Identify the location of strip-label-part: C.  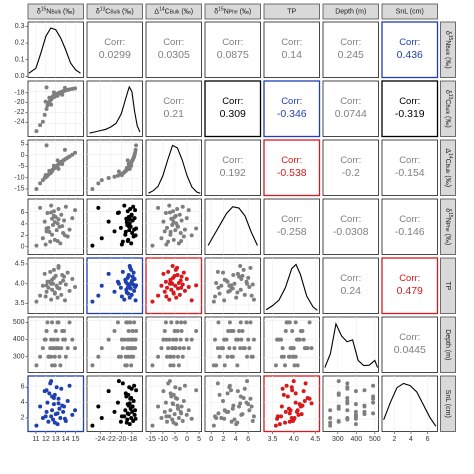
(107, 11).